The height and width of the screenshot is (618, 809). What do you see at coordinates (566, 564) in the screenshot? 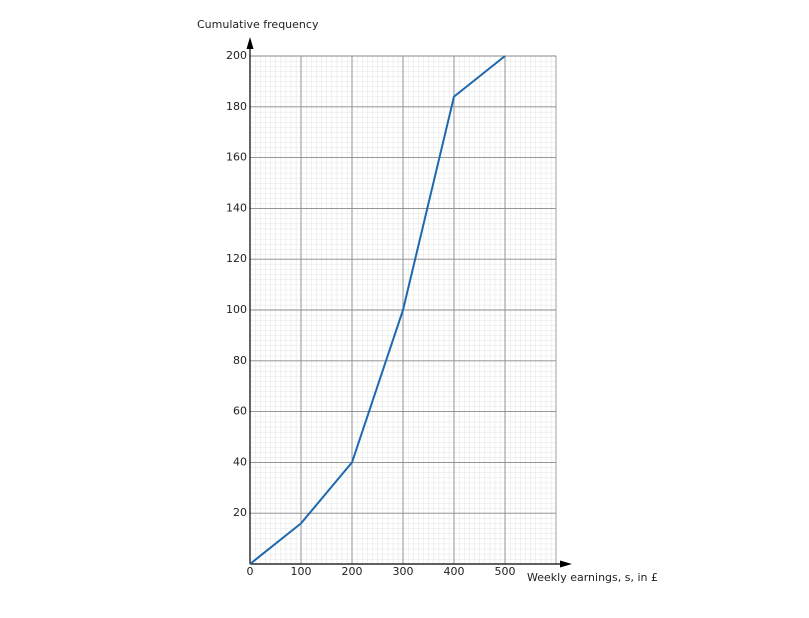
I see `x-arrow` at bounding box center [566, 564].